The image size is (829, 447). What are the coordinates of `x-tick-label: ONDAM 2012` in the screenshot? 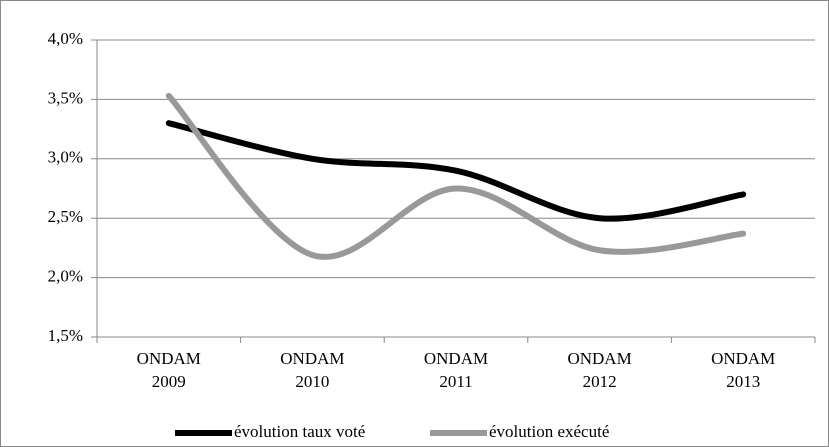 It's located at (599, 370).